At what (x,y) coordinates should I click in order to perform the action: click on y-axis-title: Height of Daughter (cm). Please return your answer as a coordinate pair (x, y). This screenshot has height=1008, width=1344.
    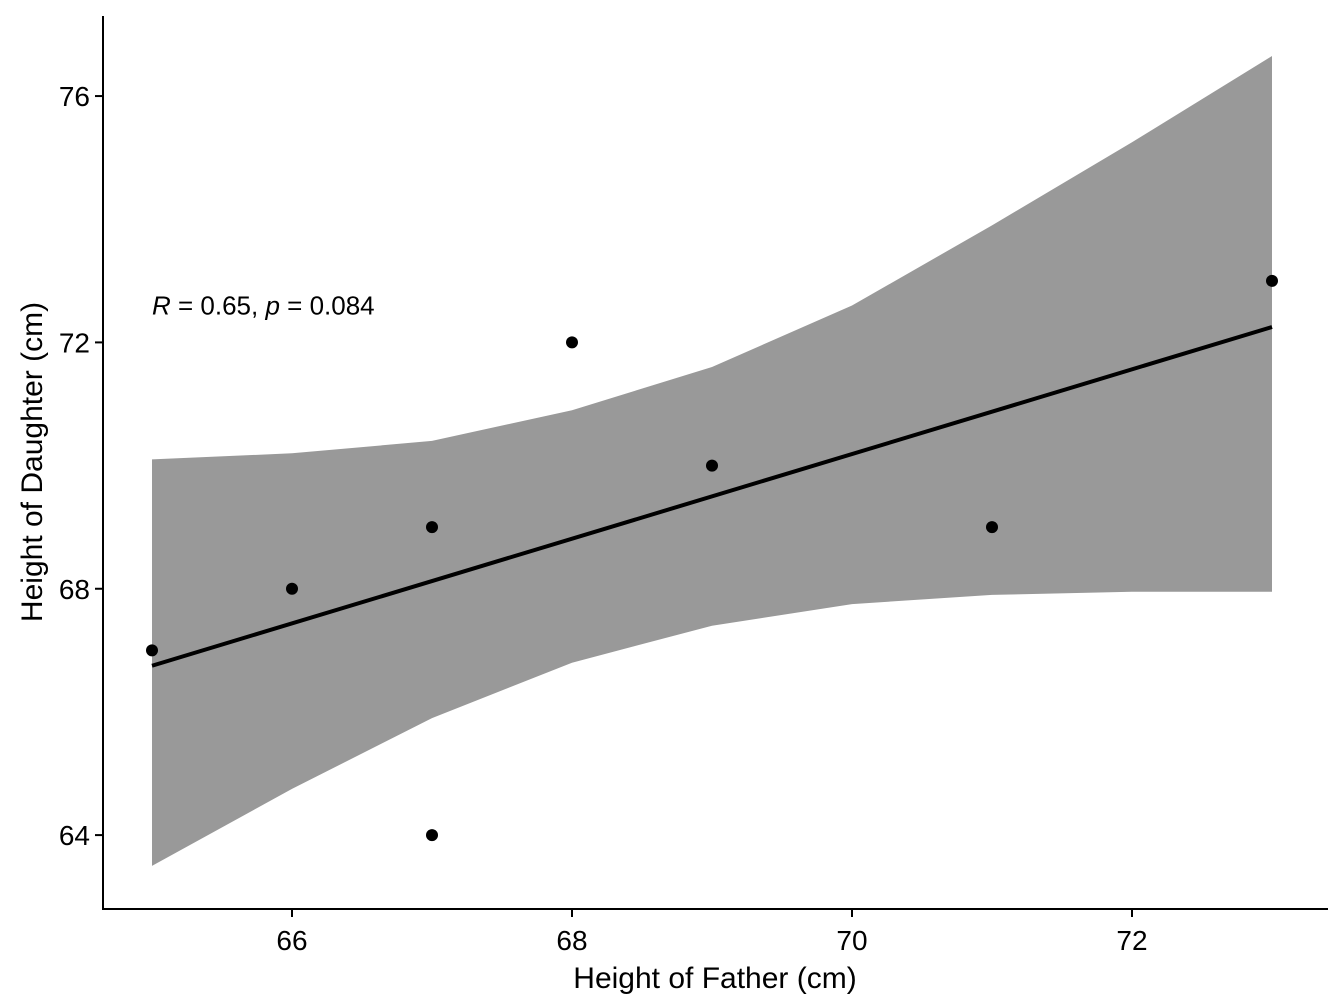
    Looking at the image, I should click on (32, 462).